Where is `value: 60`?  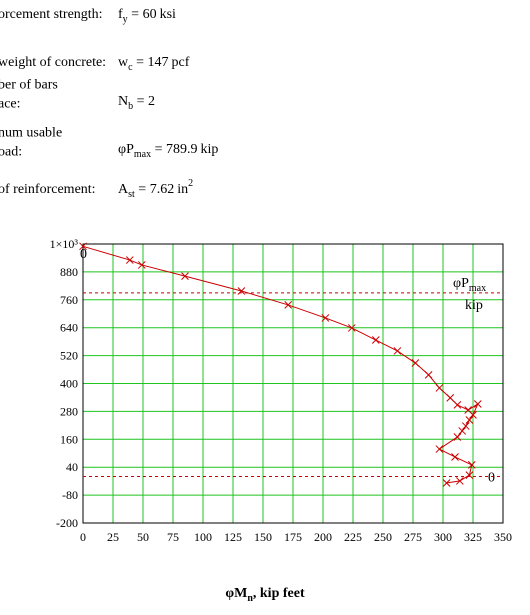 value: 60 is located at coordinates (150, 14).